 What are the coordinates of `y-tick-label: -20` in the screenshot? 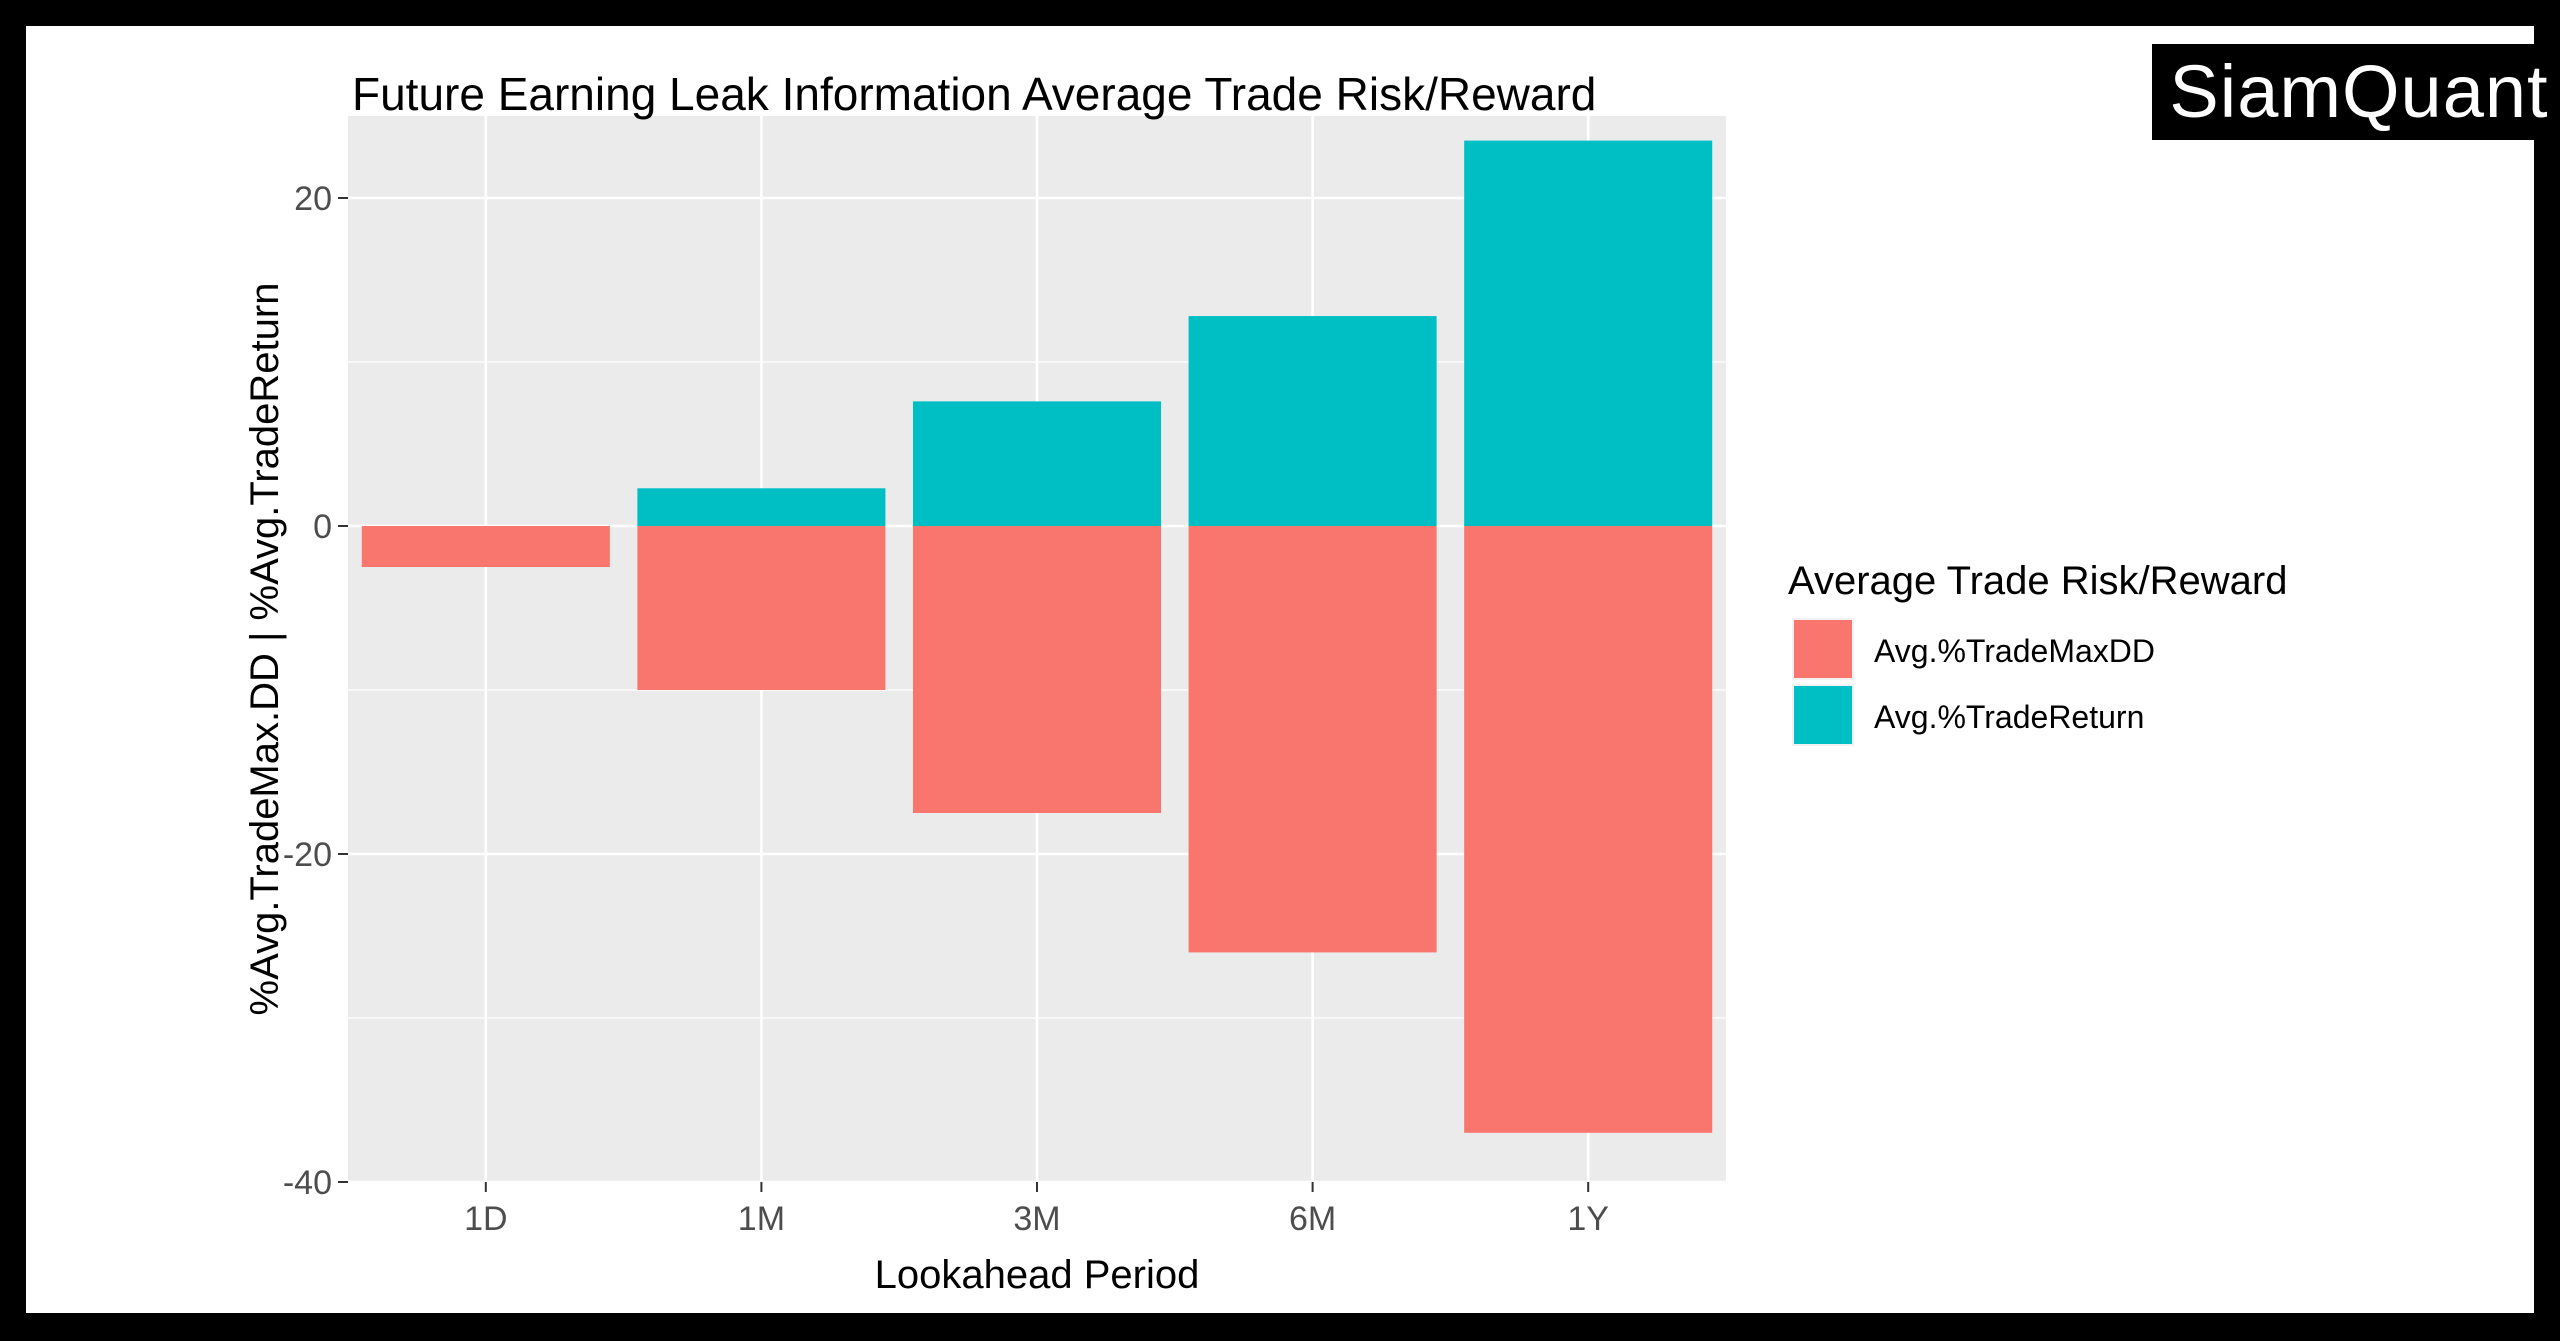 It's located at (307, 855).